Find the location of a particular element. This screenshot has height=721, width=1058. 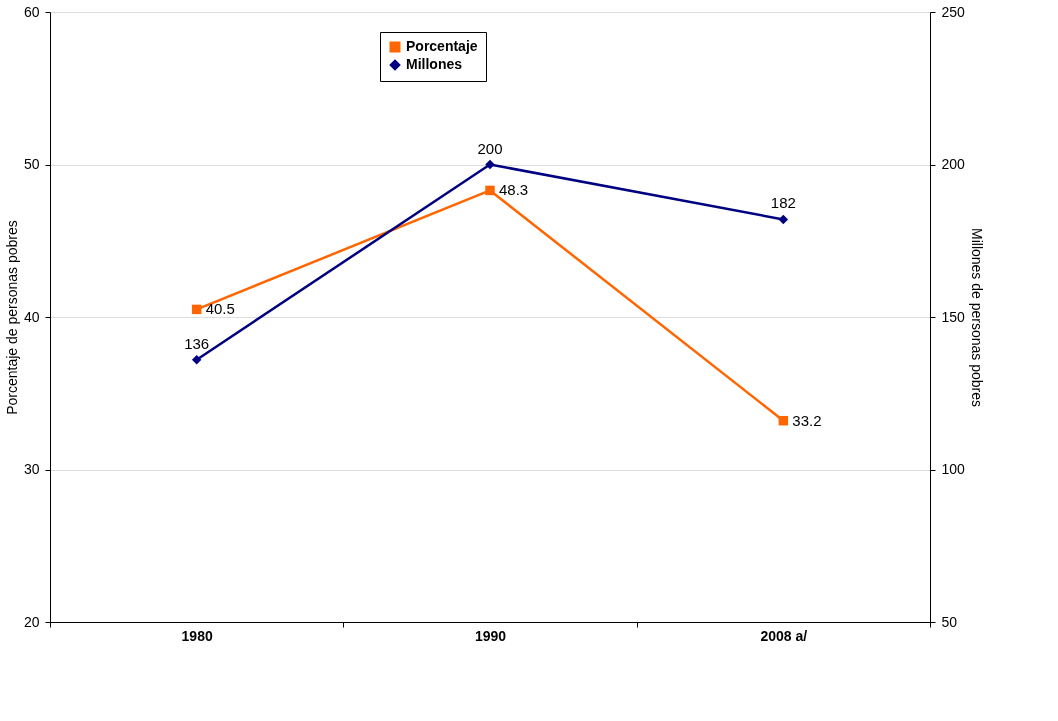

legend-label: Porcentaje is located at coordinates (442, 46).